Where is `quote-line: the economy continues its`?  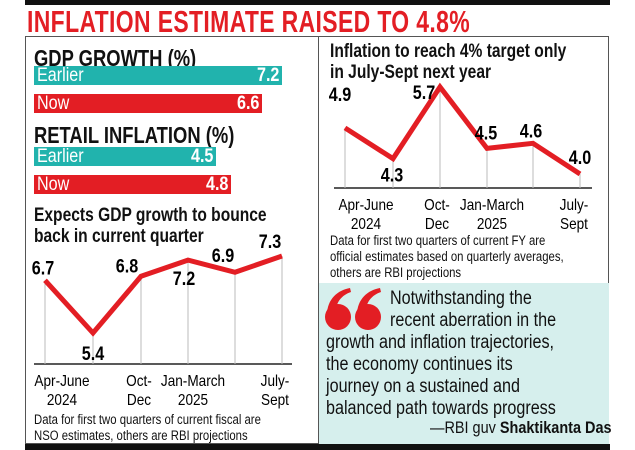
quote-line: the economy continues its is located at coordinates (419, 364).